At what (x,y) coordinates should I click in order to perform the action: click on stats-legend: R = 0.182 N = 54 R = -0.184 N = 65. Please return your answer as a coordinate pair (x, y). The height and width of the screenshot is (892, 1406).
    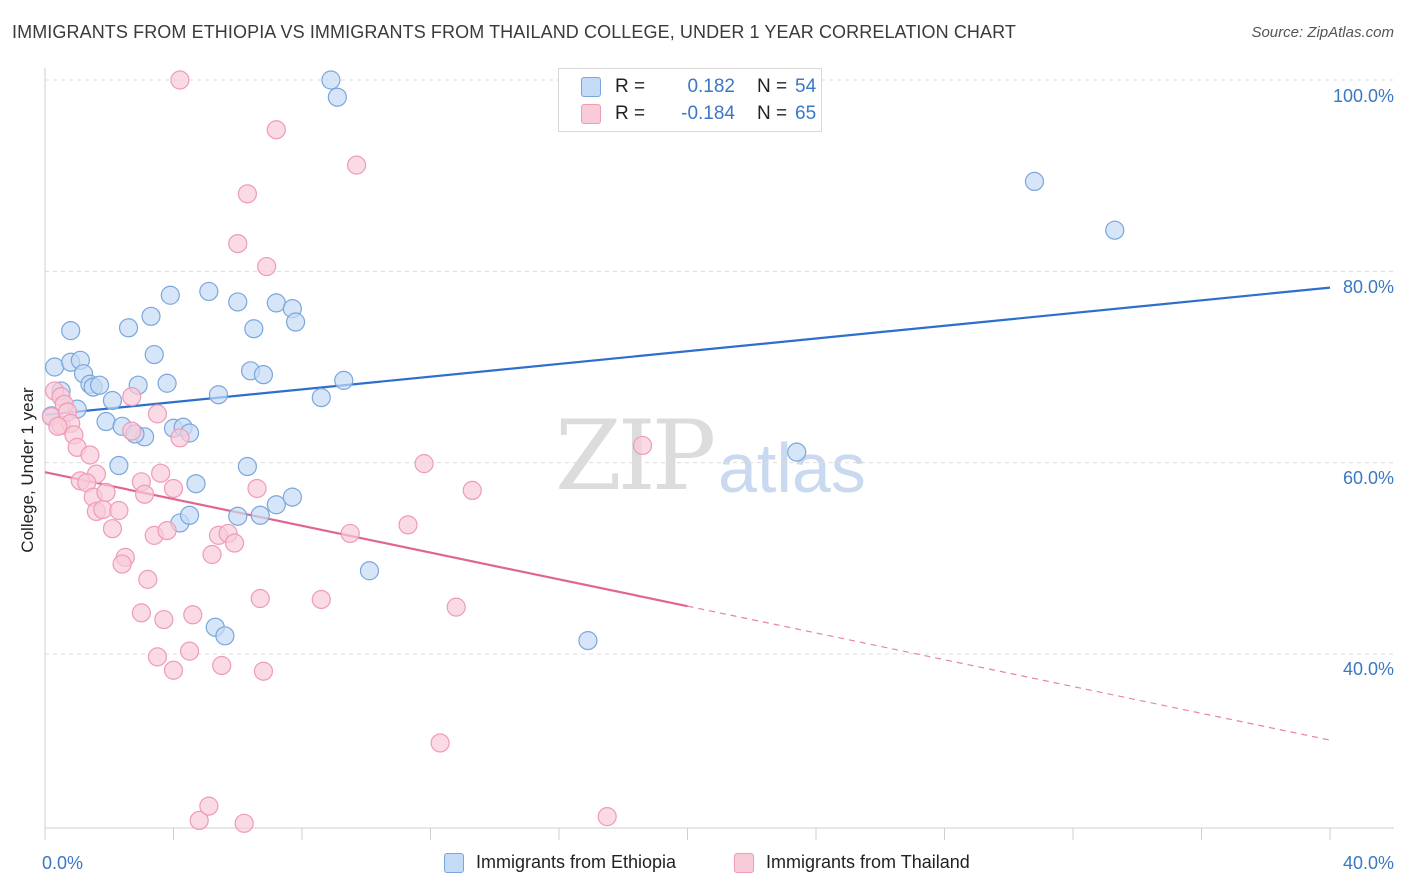
    Looking at the image, I should click on (690, 100).